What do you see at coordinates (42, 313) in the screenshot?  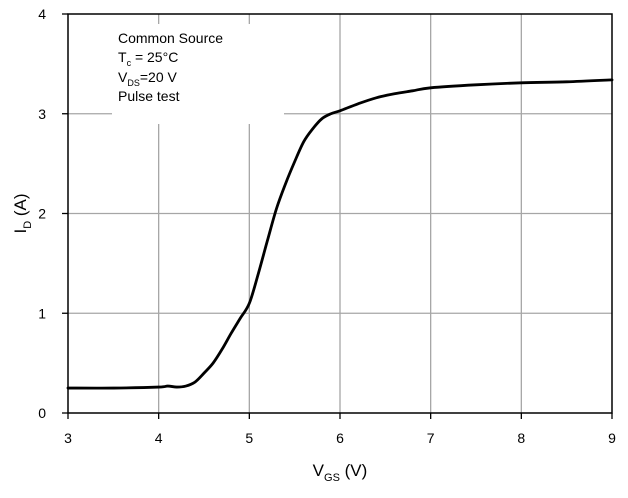 I see `y-tick-label-1: 1` at bounding box center [42, 313].